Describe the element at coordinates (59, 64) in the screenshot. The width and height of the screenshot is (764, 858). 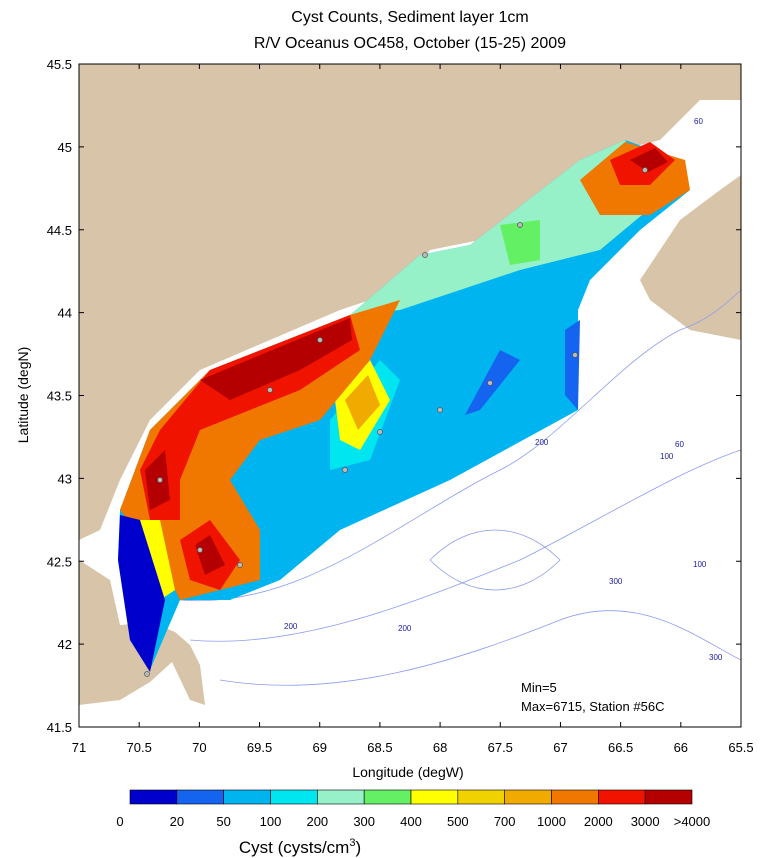
I see `y-tick-label: 45.5` at that location.